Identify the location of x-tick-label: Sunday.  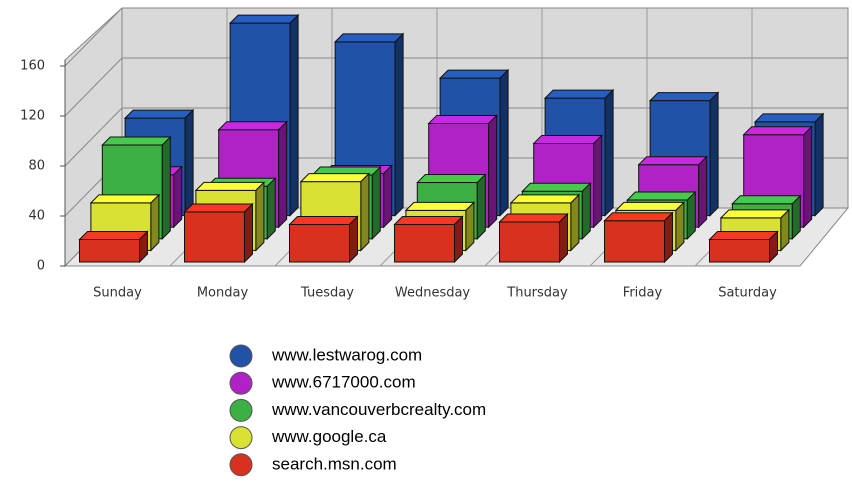
(117, 293).